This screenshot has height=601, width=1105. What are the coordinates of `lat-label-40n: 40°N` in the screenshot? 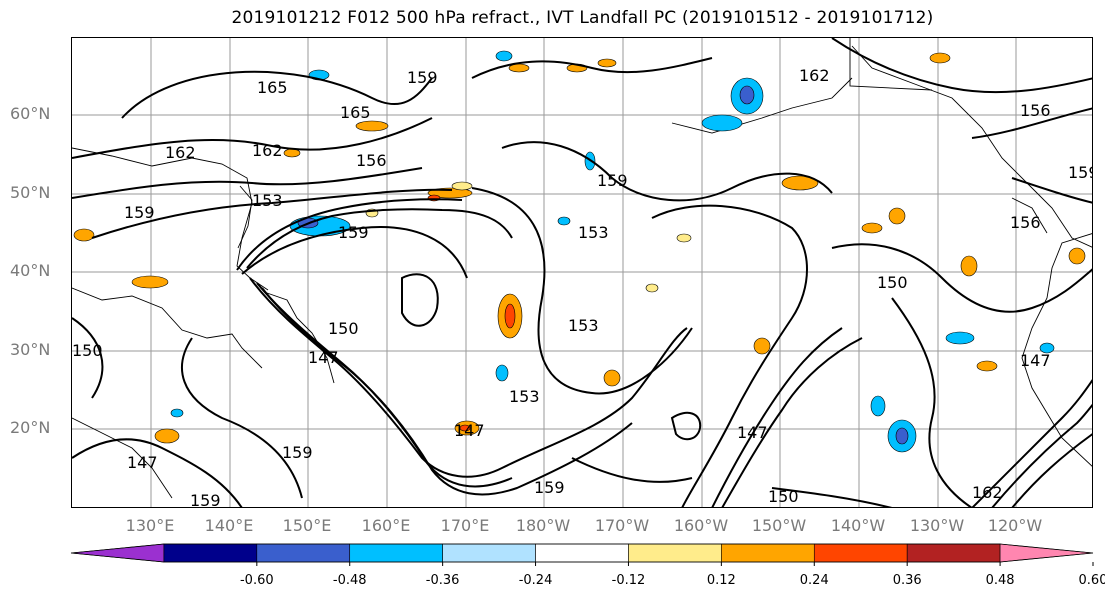 It's located at (30, 270).